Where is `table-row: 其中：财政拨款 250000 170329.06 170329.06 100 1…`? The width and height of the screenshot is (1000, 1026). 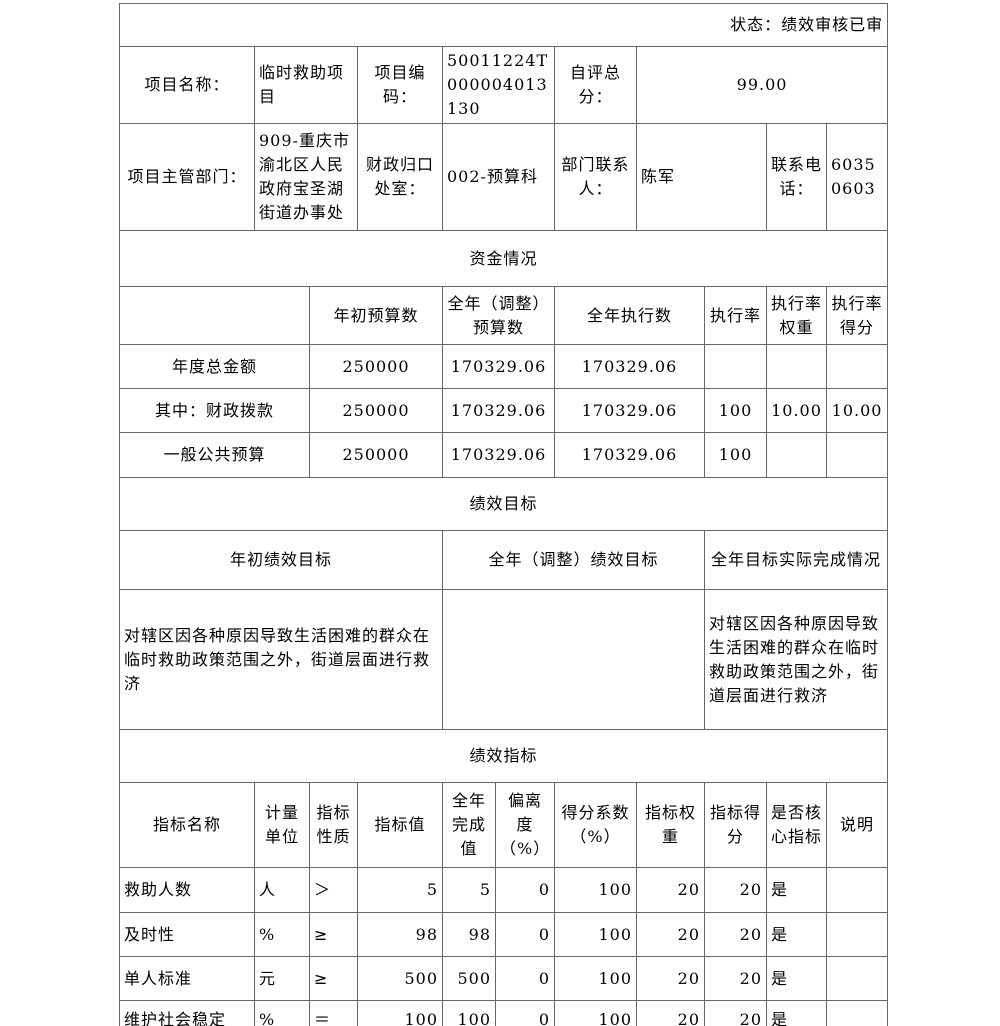
table-row: 其中：财政拨款 250000 170329.06 170329.06 100 1… is located at coordinates (504, 410).